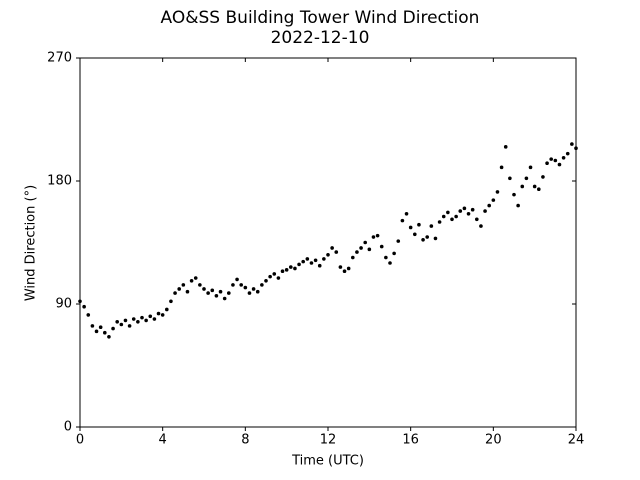 This screenshot has width=640, height=480. I want to click on x-tick-label: 0, so click(80, 440).